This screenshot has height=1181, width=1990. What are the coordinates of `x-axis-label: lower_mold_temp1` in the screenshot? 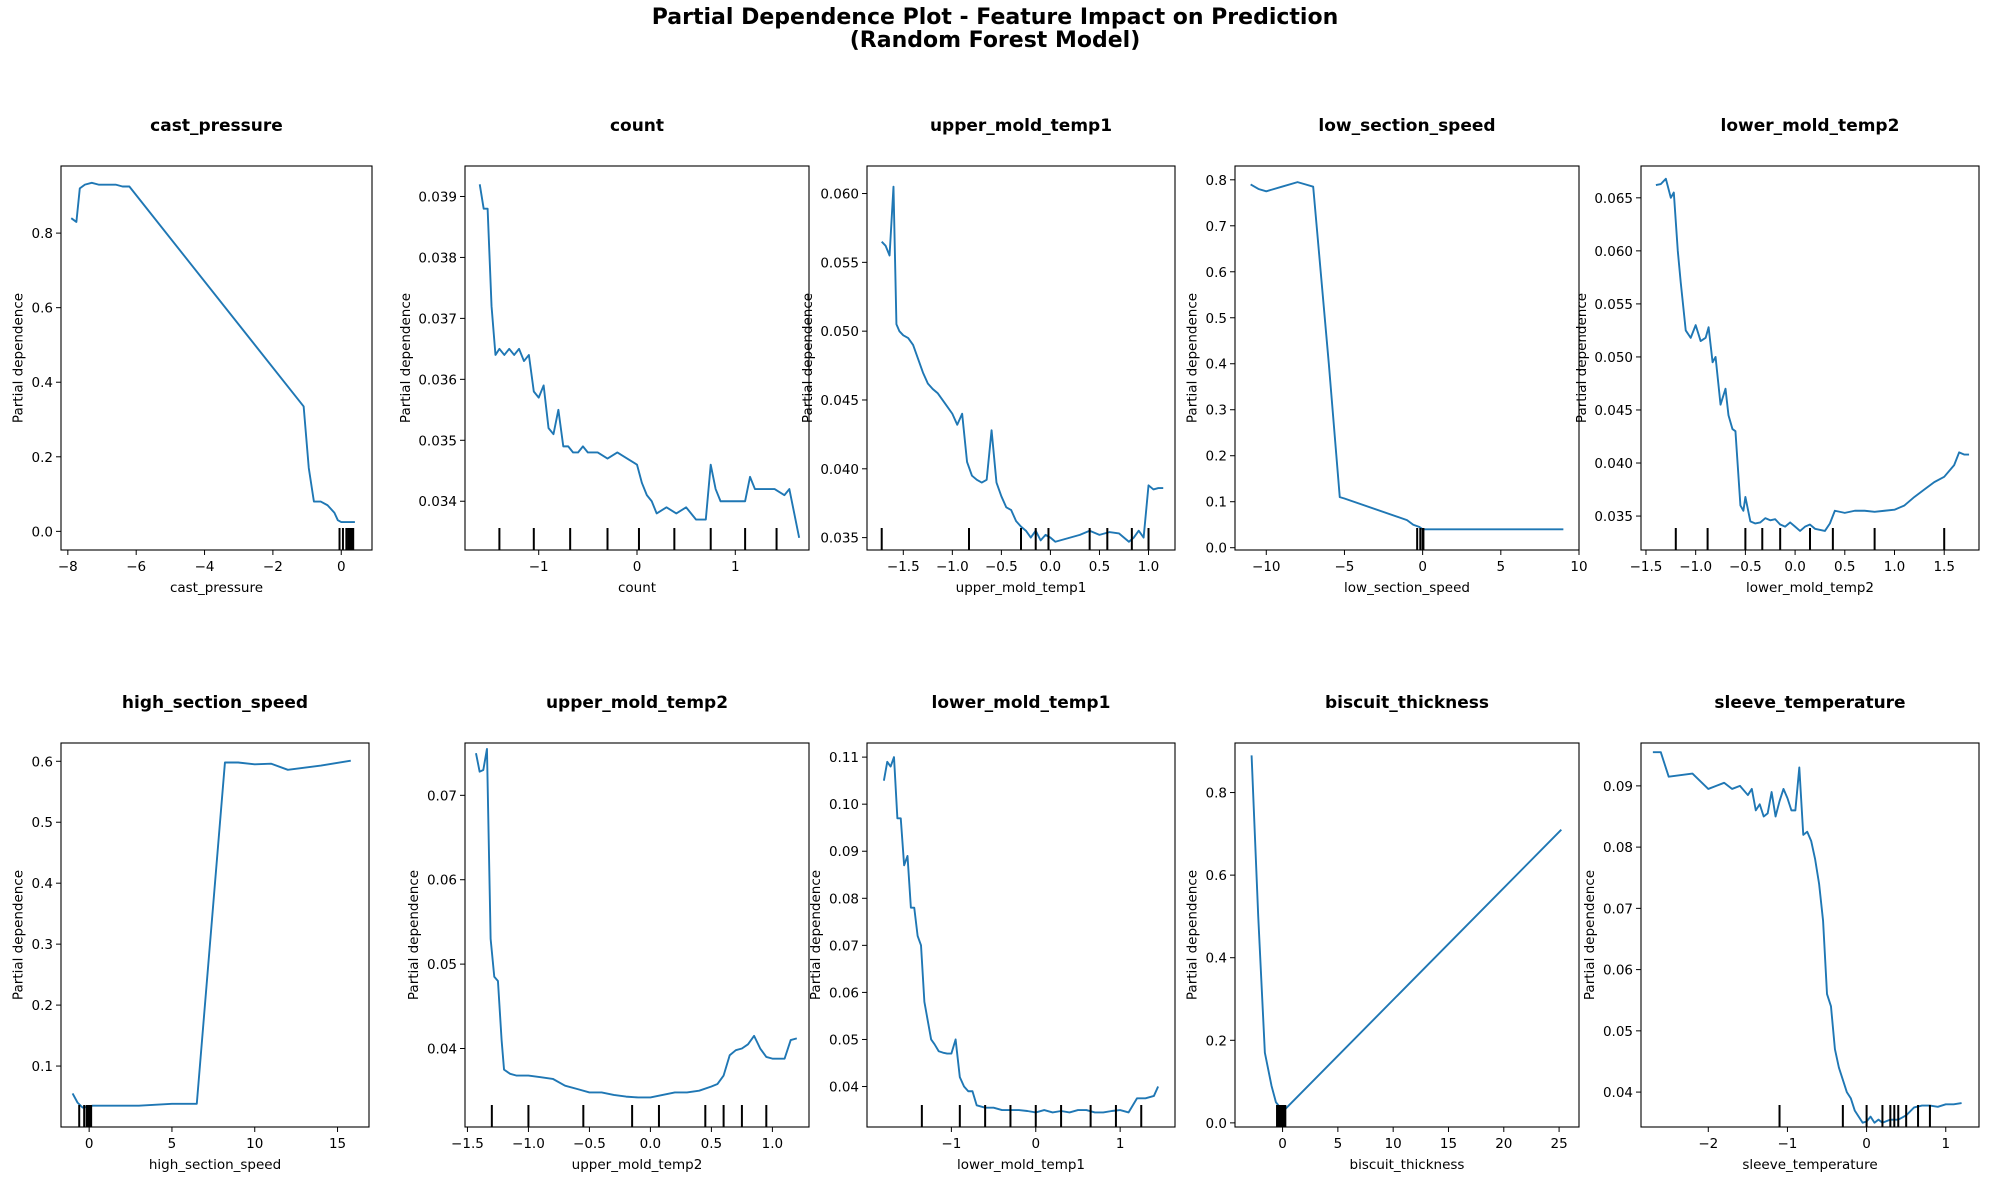 It's located at (1021, 1165).